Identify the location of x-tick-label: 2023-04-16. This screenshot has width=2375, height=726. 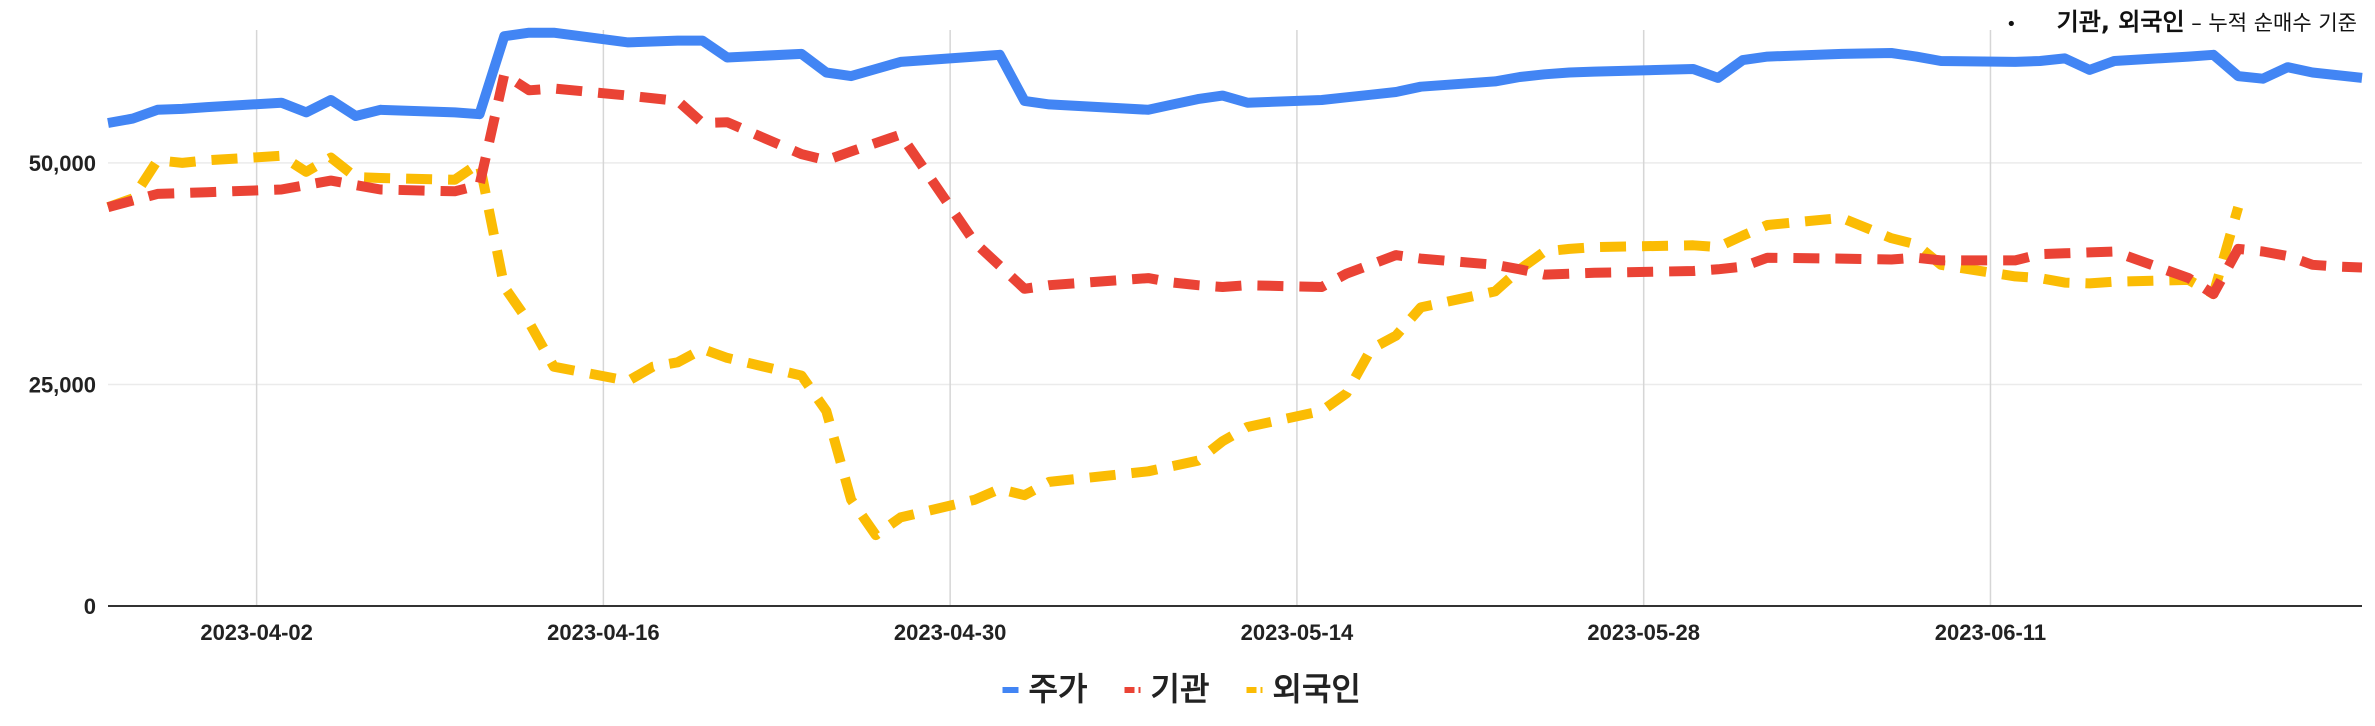
(603, 632).